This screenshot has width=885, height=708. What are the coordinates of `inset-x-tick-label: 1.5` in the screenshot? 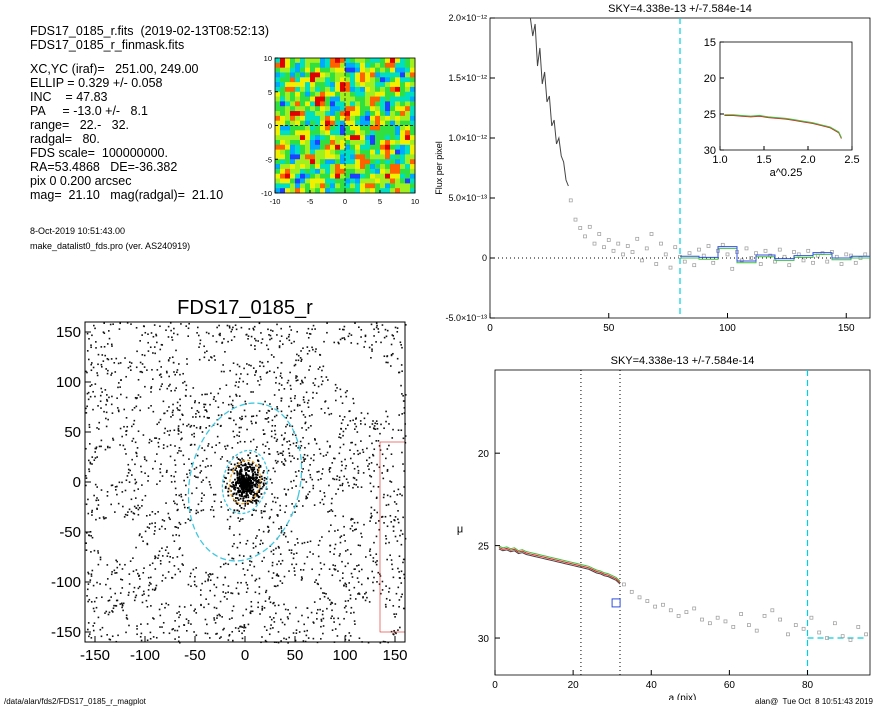 It's located at (763, 160).